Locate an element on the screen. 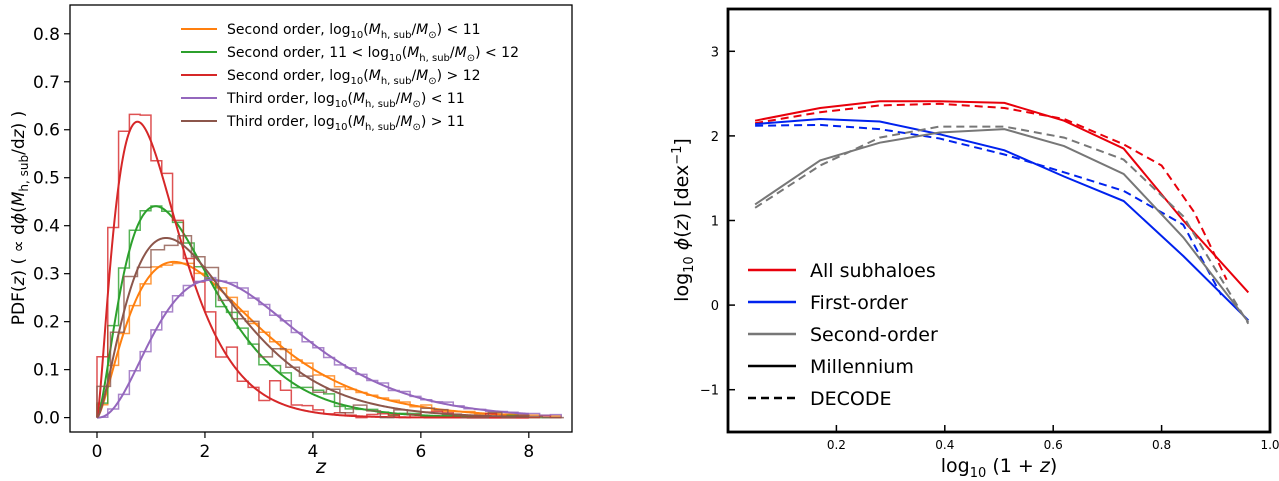 This screenshot has width=1279, height=481. right-y-tick-label: 2 is located at coordinates (715, 137).